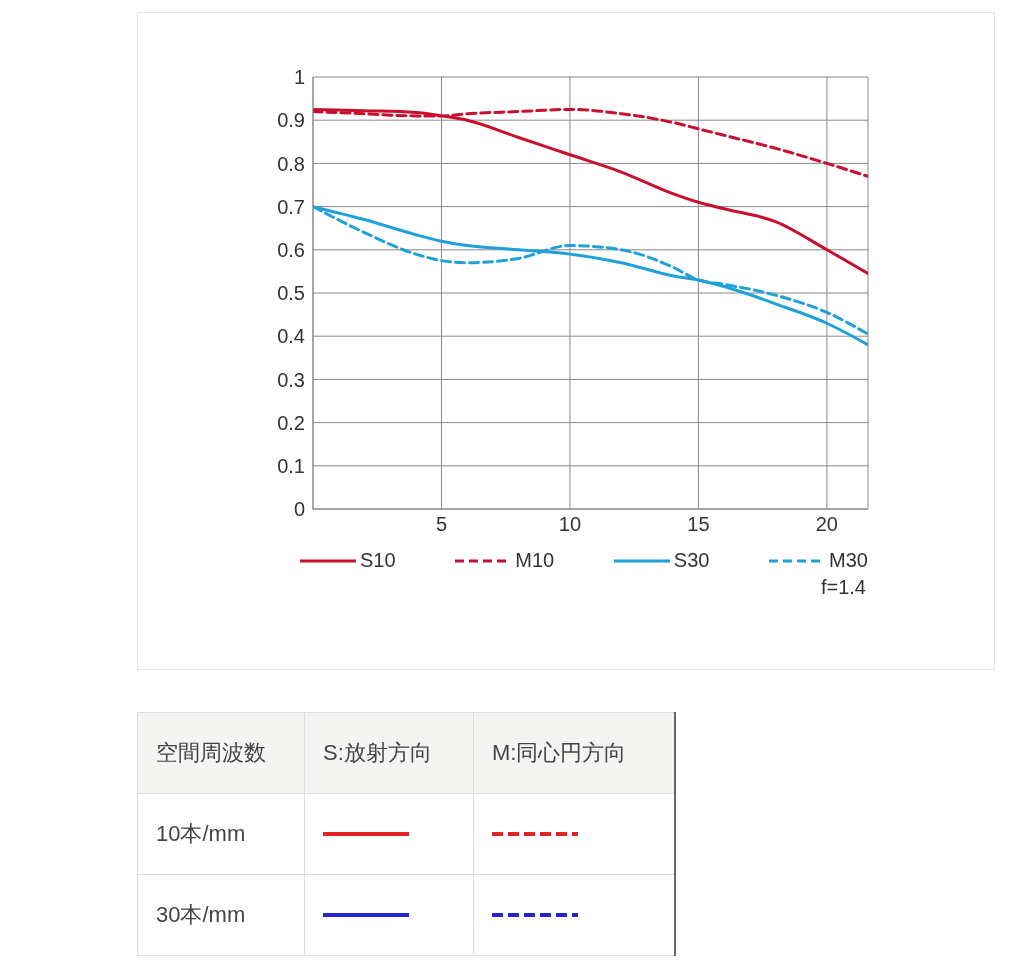  I want to click on legend-label: M30, so click(848, 560).